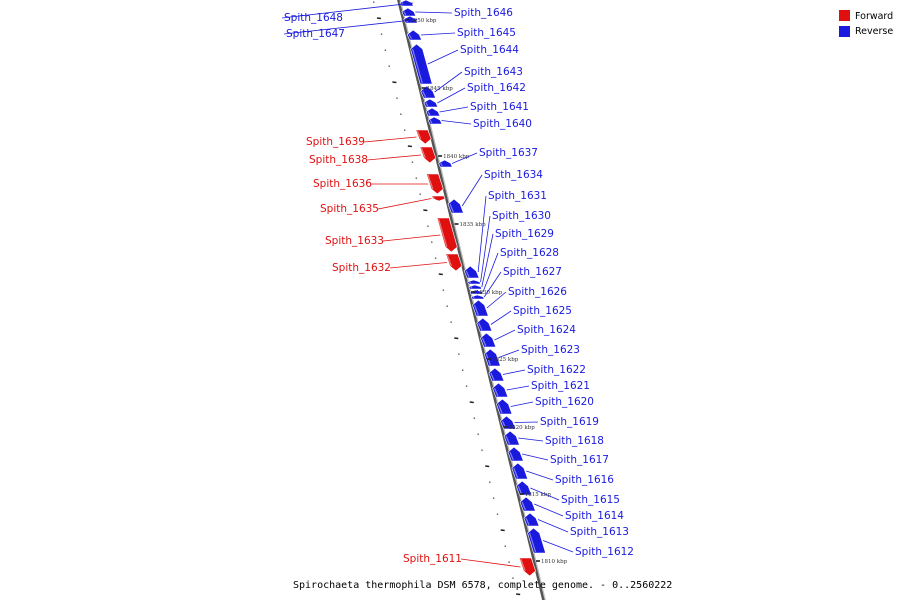 This screenshot has width=900, height=600. What do you see at coordinates (342, 184) in the screenshot?
I see `gene-label: Spith_1636` at bounding box center [342, 184].